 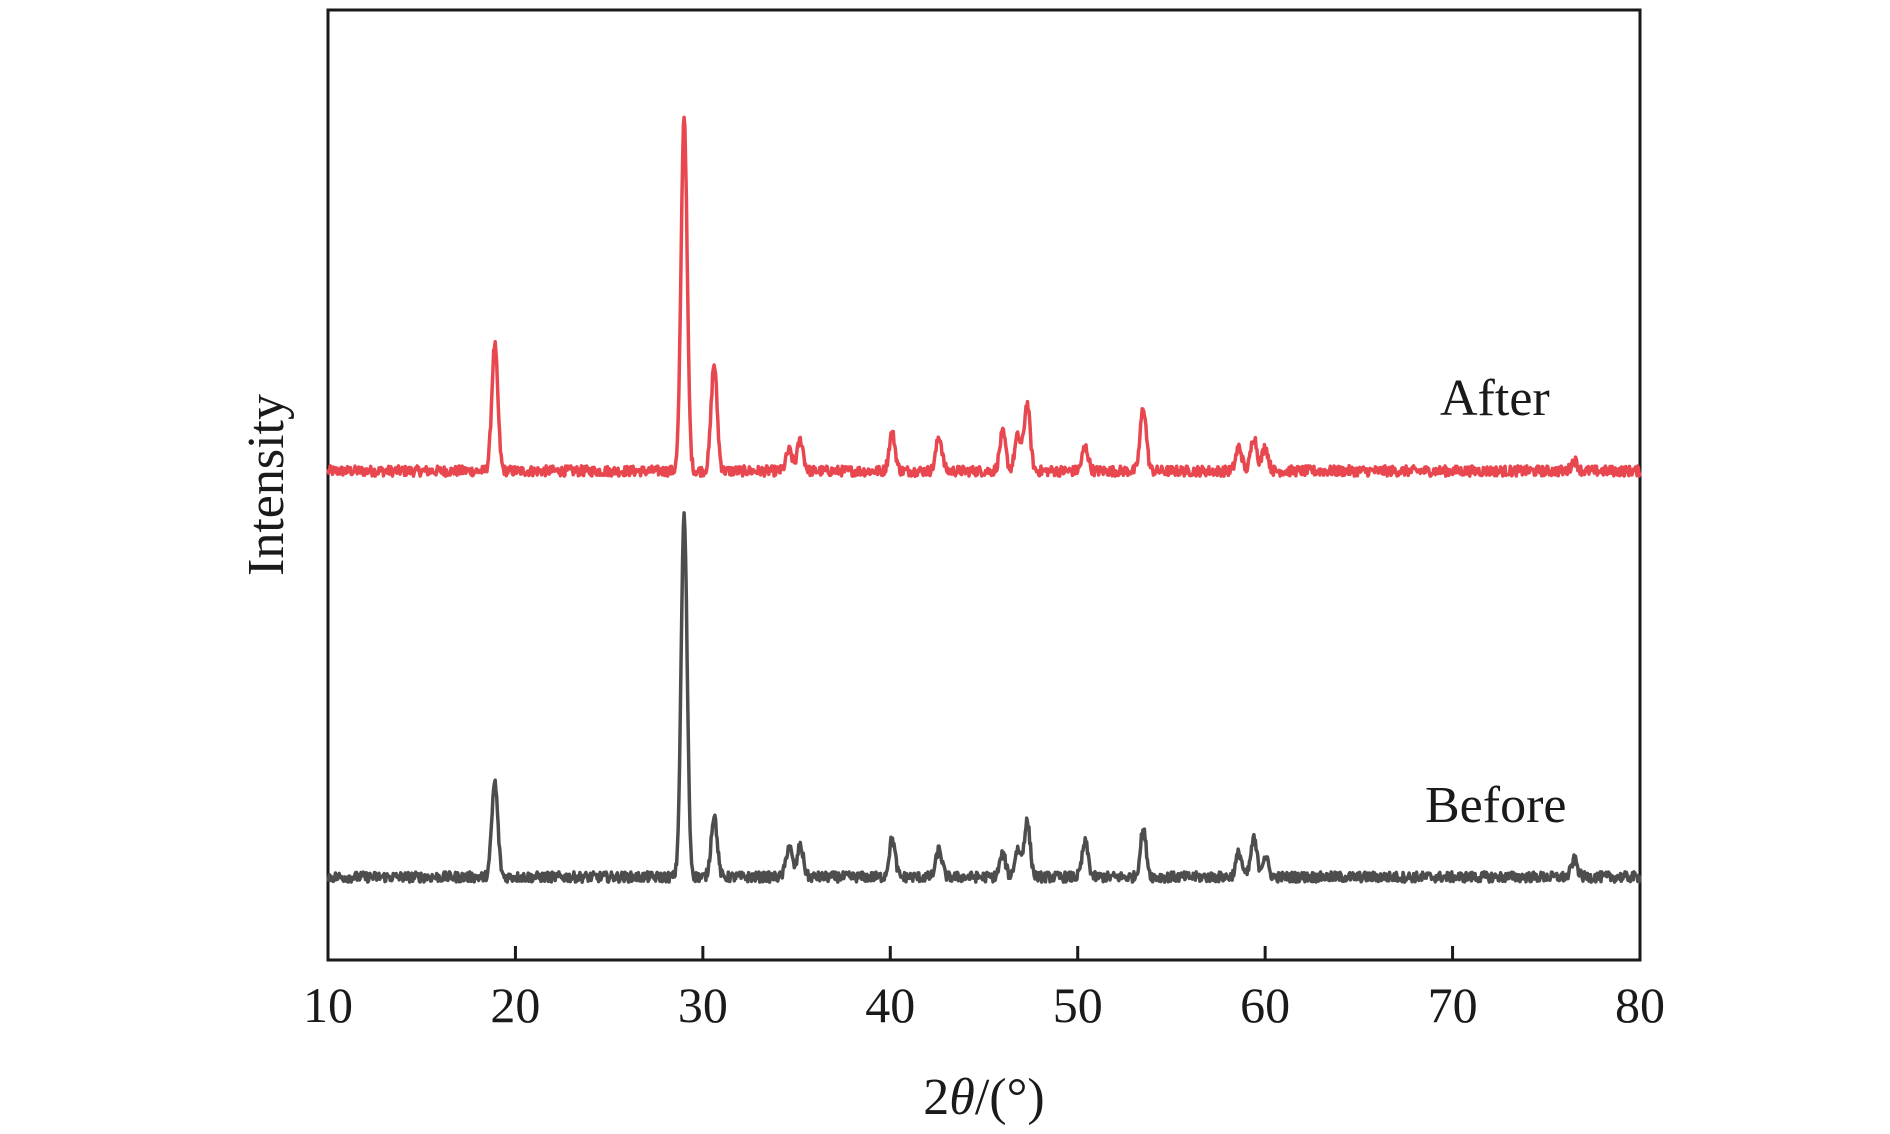 I want to click on x-tick-label: 30, so click(x=703, y=1005).